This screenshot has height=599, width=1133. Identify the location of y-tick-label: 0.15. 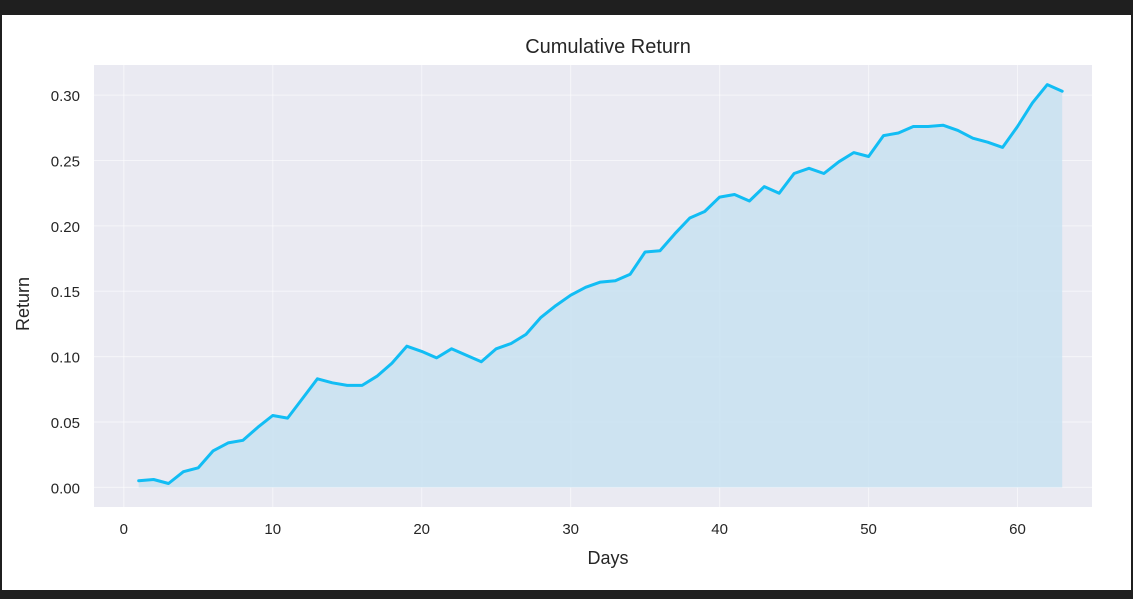
(65, 292).